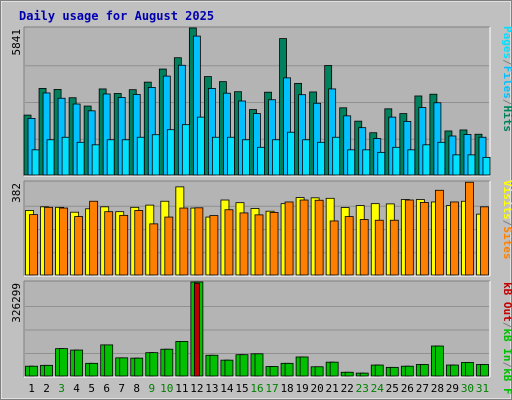  What do you see at coordinates (106, 388) in the screenshot?
I see `x-tick-label: 6` at bounding box center [106, 388].